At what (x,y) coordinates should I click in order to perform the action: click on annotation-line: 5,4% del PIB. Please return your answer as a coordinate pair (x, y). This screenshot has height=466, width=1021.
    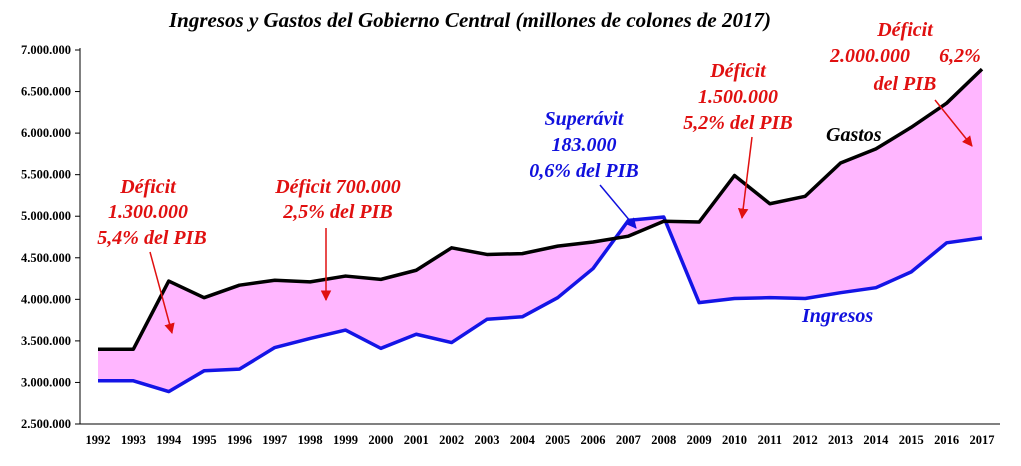
    Looking at the image, I should click on (151, 238).